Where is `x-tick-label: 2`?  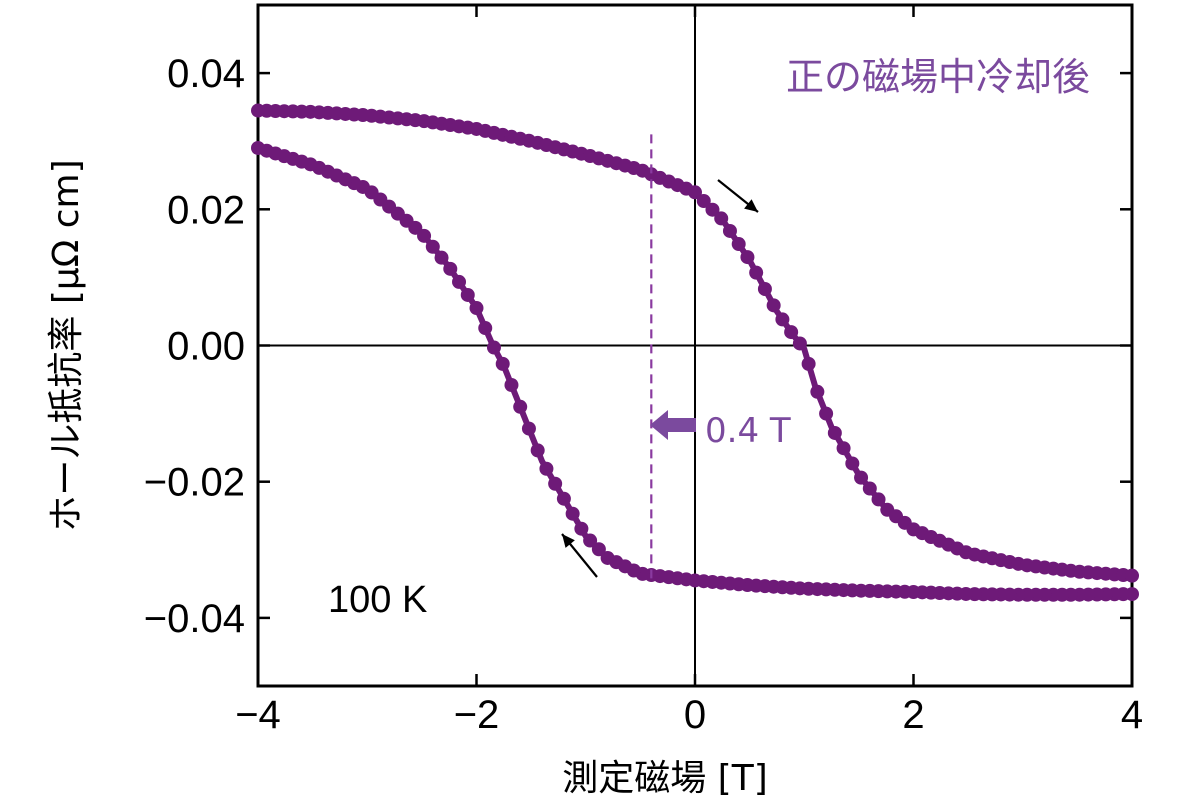 x-tick-label: 2 is located at coordinates (913, 715).